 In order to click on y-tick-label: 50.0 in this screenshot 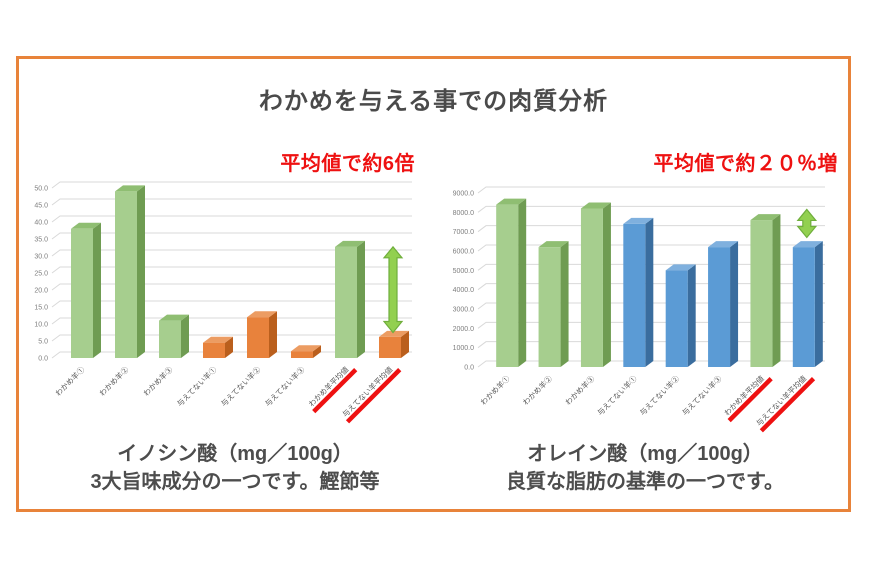, I will do `click(41, 189)`.